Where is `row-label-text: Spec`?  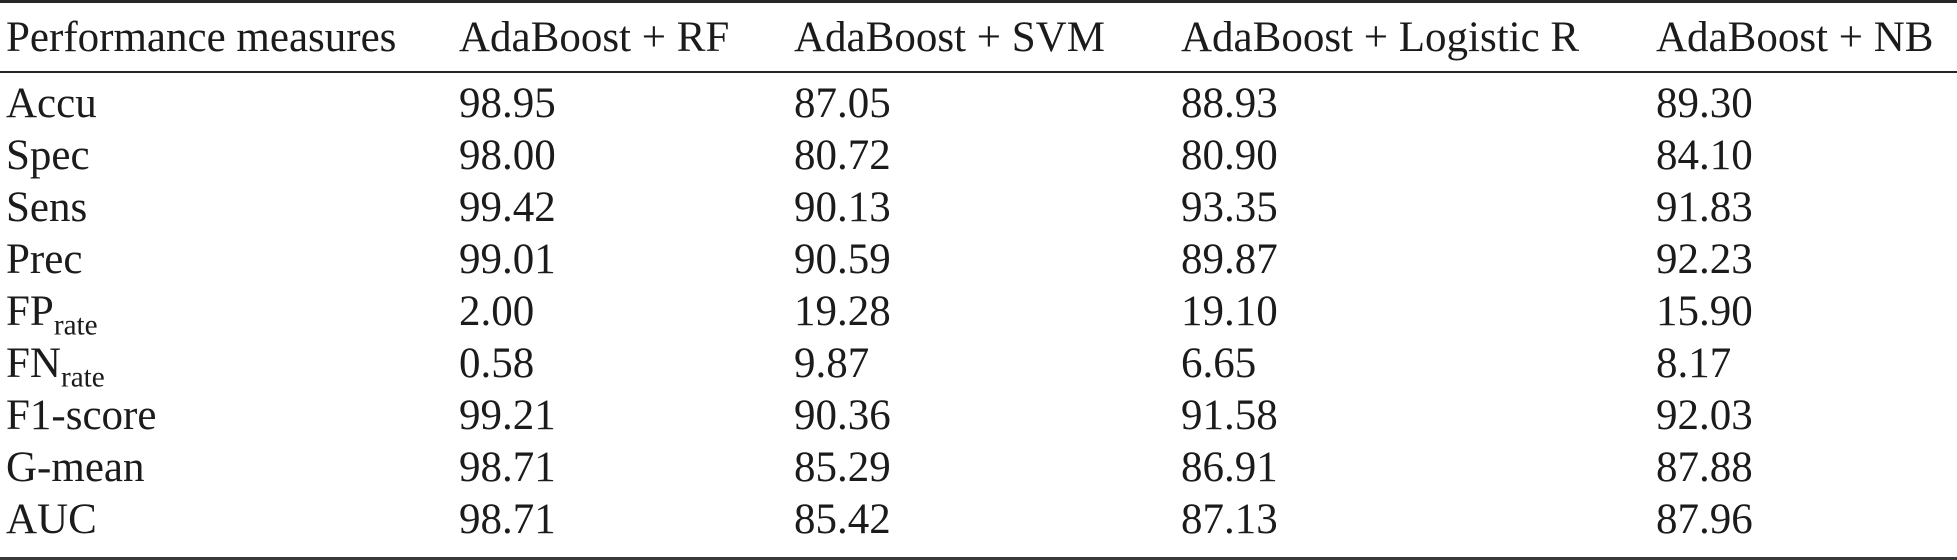
row-label-text: Spec is located at coordinates (48, 155).